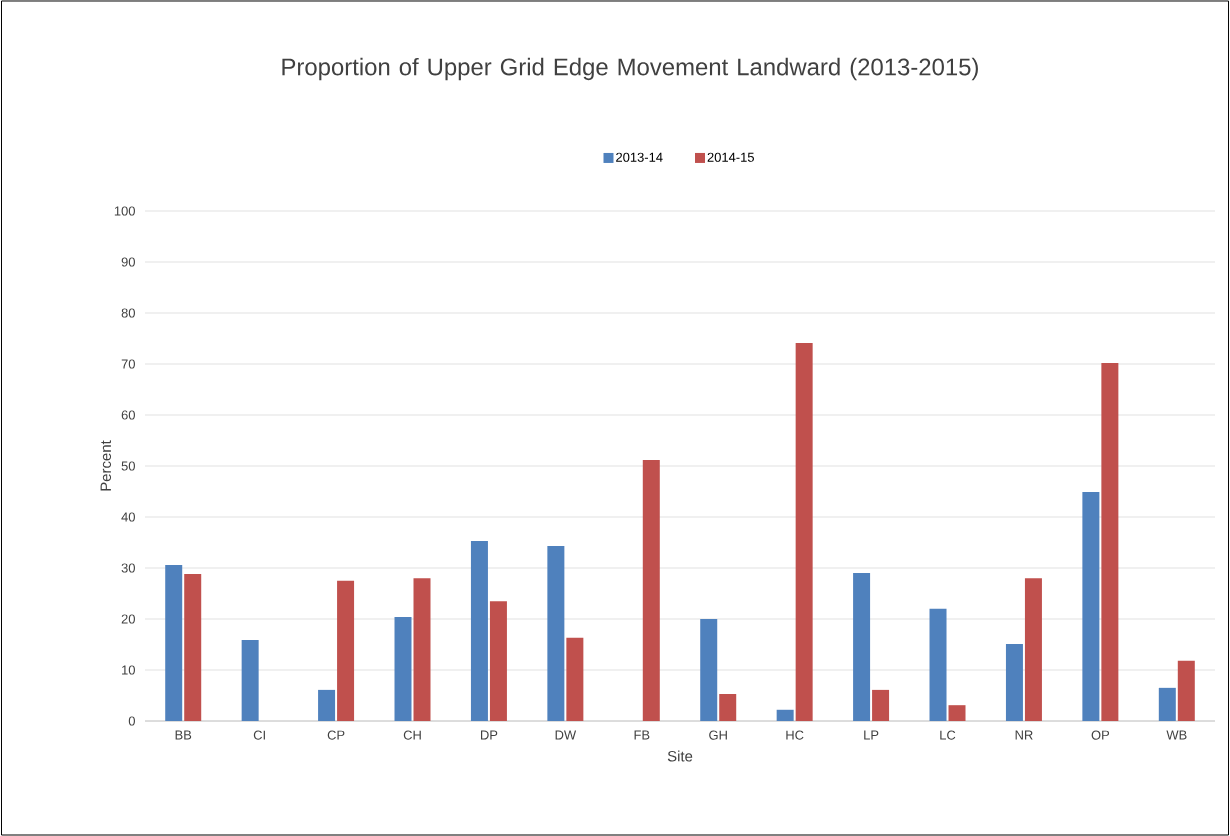 The width and height of the screenshot is (1230, 836). I want to click on y-tick-label: 0, so click(131, 721).